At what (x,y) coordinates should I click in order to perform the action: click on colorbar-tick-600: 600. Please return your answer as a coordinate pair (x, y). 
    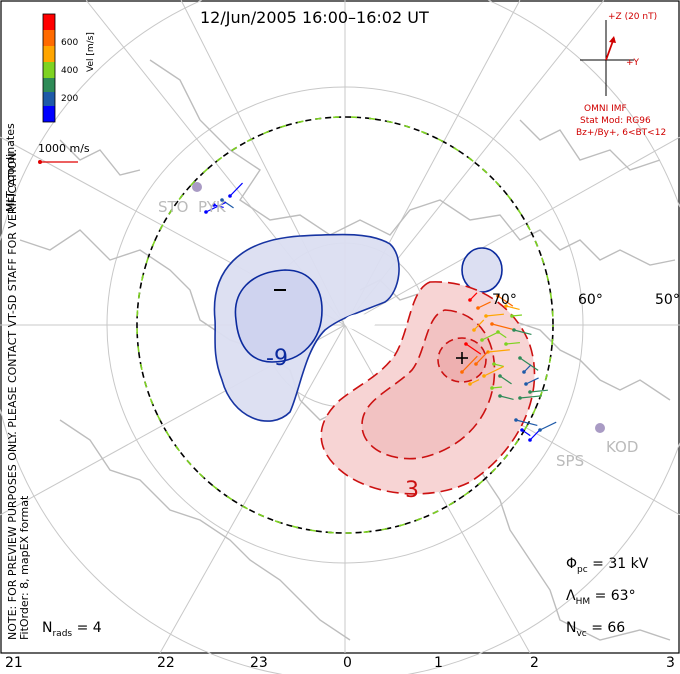
    Looking at the image, I should click on (70, 43).